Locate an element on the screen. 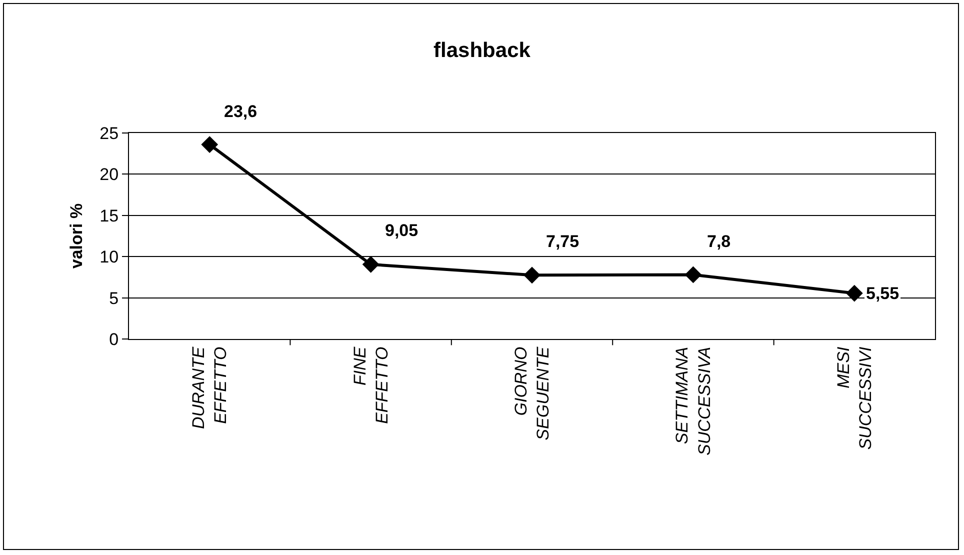  x-tick-label: MESI SUCCESSIVI is located at coordinates (854, 398).